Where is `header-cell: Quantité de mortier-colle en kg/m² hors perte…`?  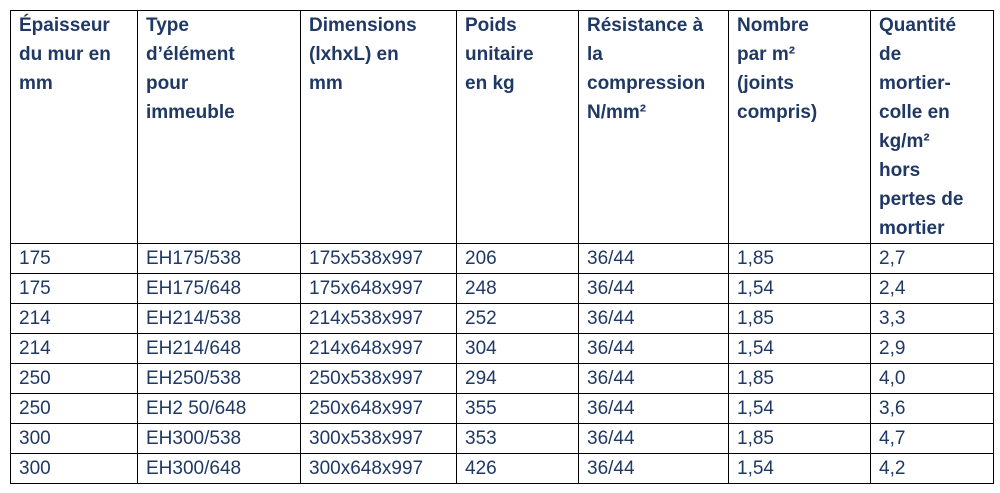 header-cell: Quantité de mortier-colle en kg/m² hors perte… is located at coordinates (932, 127).